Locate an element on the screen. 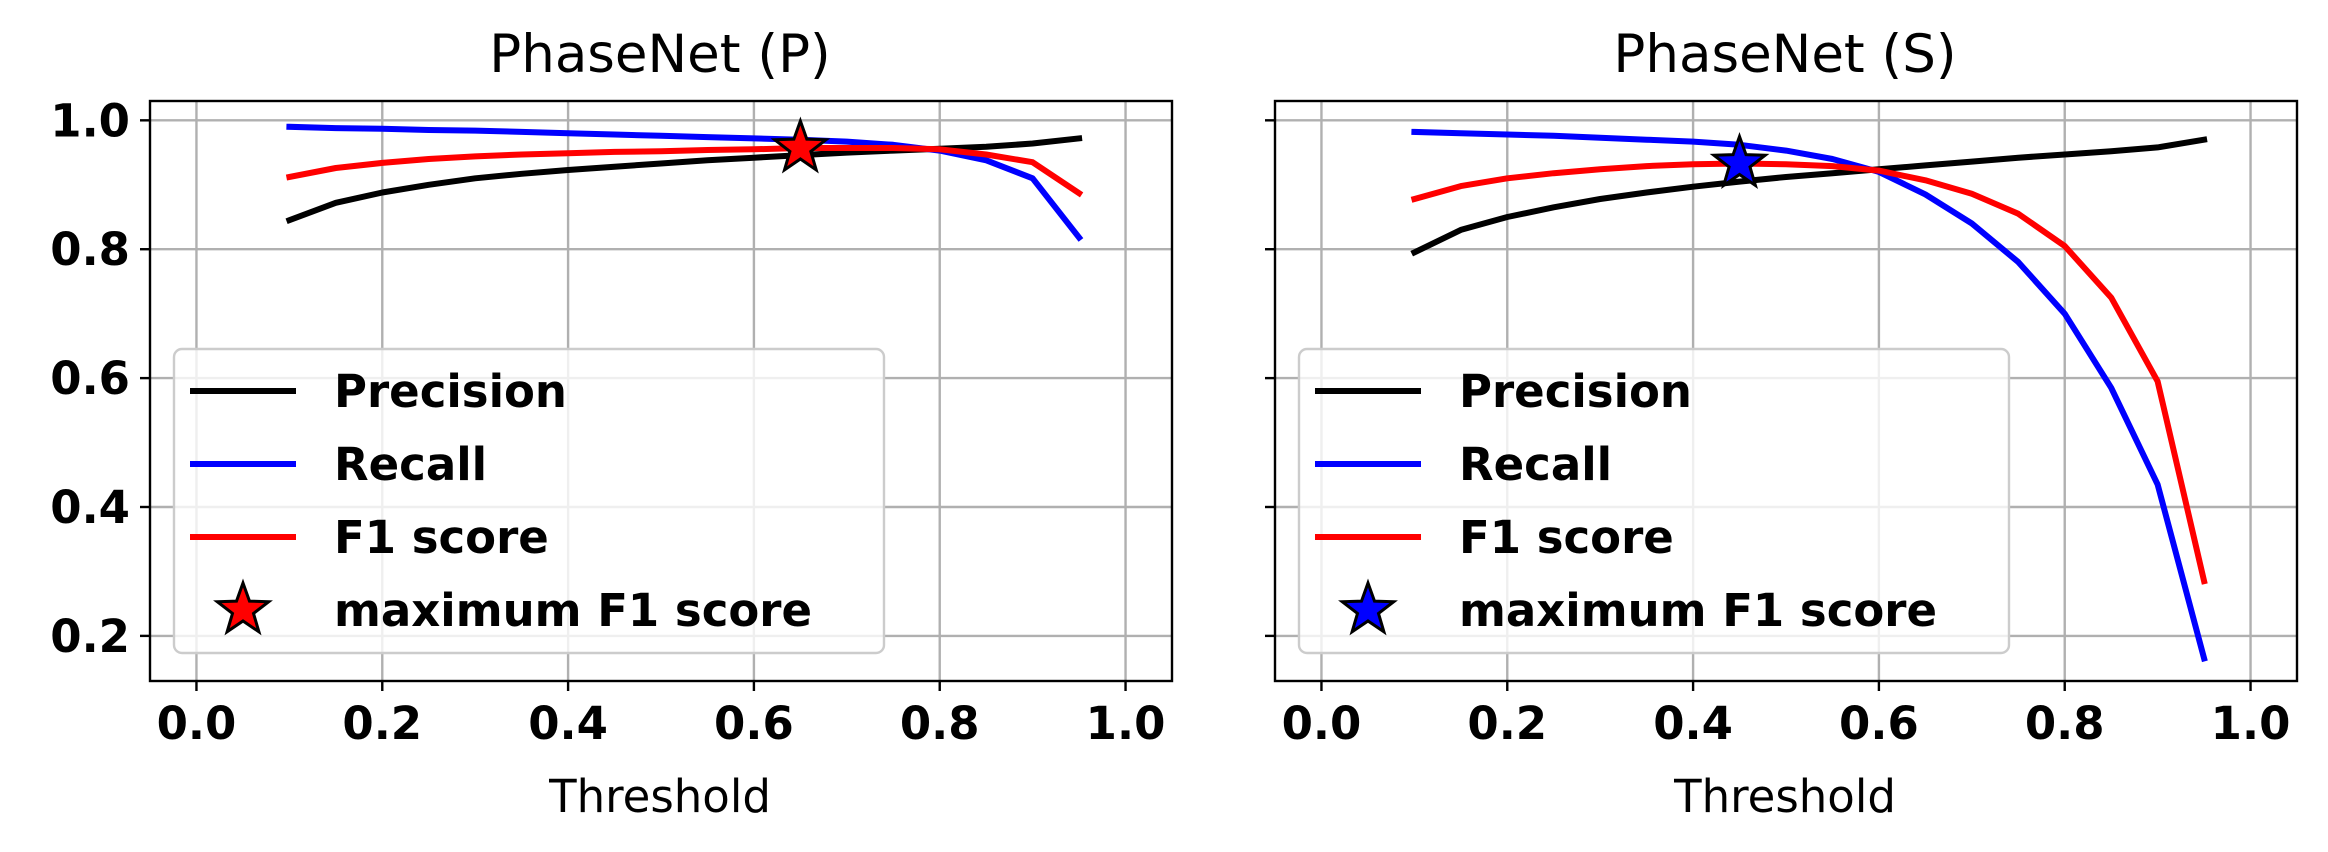  chart-title: PhaseNet (P) is located at coordinates (659, 54).